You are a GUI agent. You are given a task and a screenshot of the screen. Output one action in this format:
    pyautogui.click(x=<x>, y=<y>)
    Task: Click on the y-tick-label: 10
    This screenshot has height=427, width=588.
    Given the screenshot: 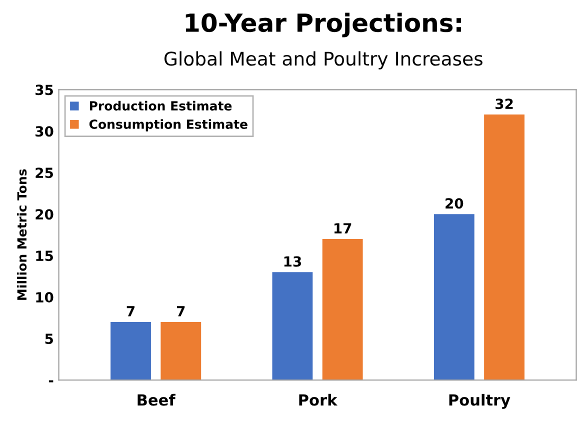 What is the action you would take?
    pyautogui.click(x=45, y=297)
    